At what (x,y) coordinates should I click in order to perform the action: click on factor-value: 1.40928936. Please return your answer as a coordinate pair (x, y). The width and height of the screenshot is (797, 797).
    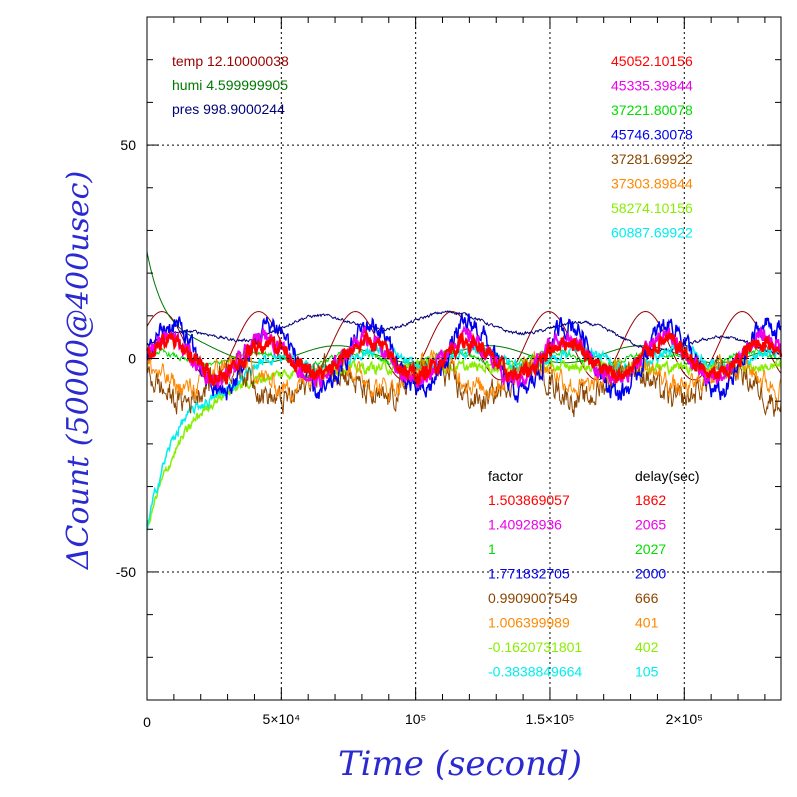
    Looking at the image, I should click on (525, 525).